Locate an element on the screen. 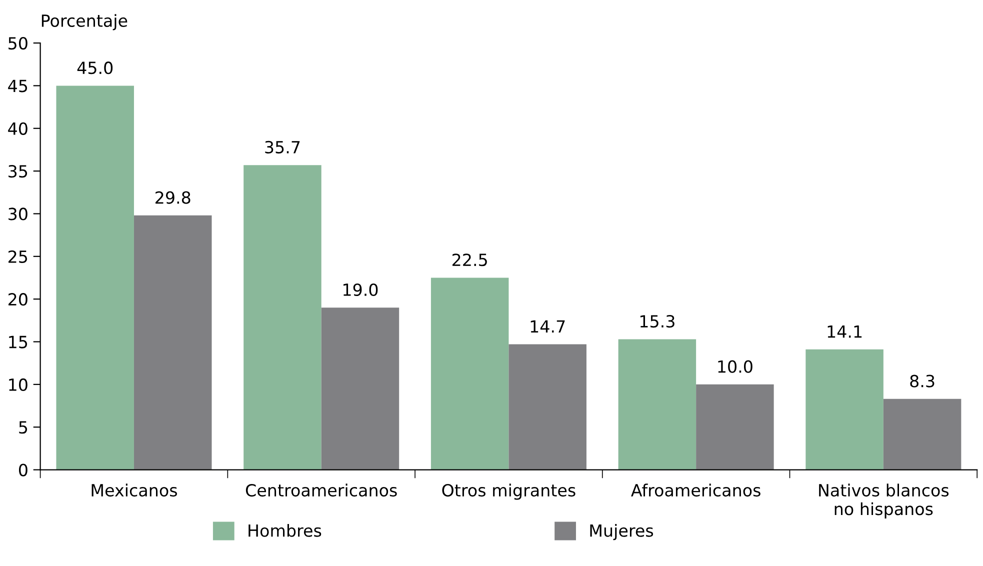 The width and height of the screenshot is (983, 566). x-tick-label: Centroamericanos is located at coordinates (321, 490).